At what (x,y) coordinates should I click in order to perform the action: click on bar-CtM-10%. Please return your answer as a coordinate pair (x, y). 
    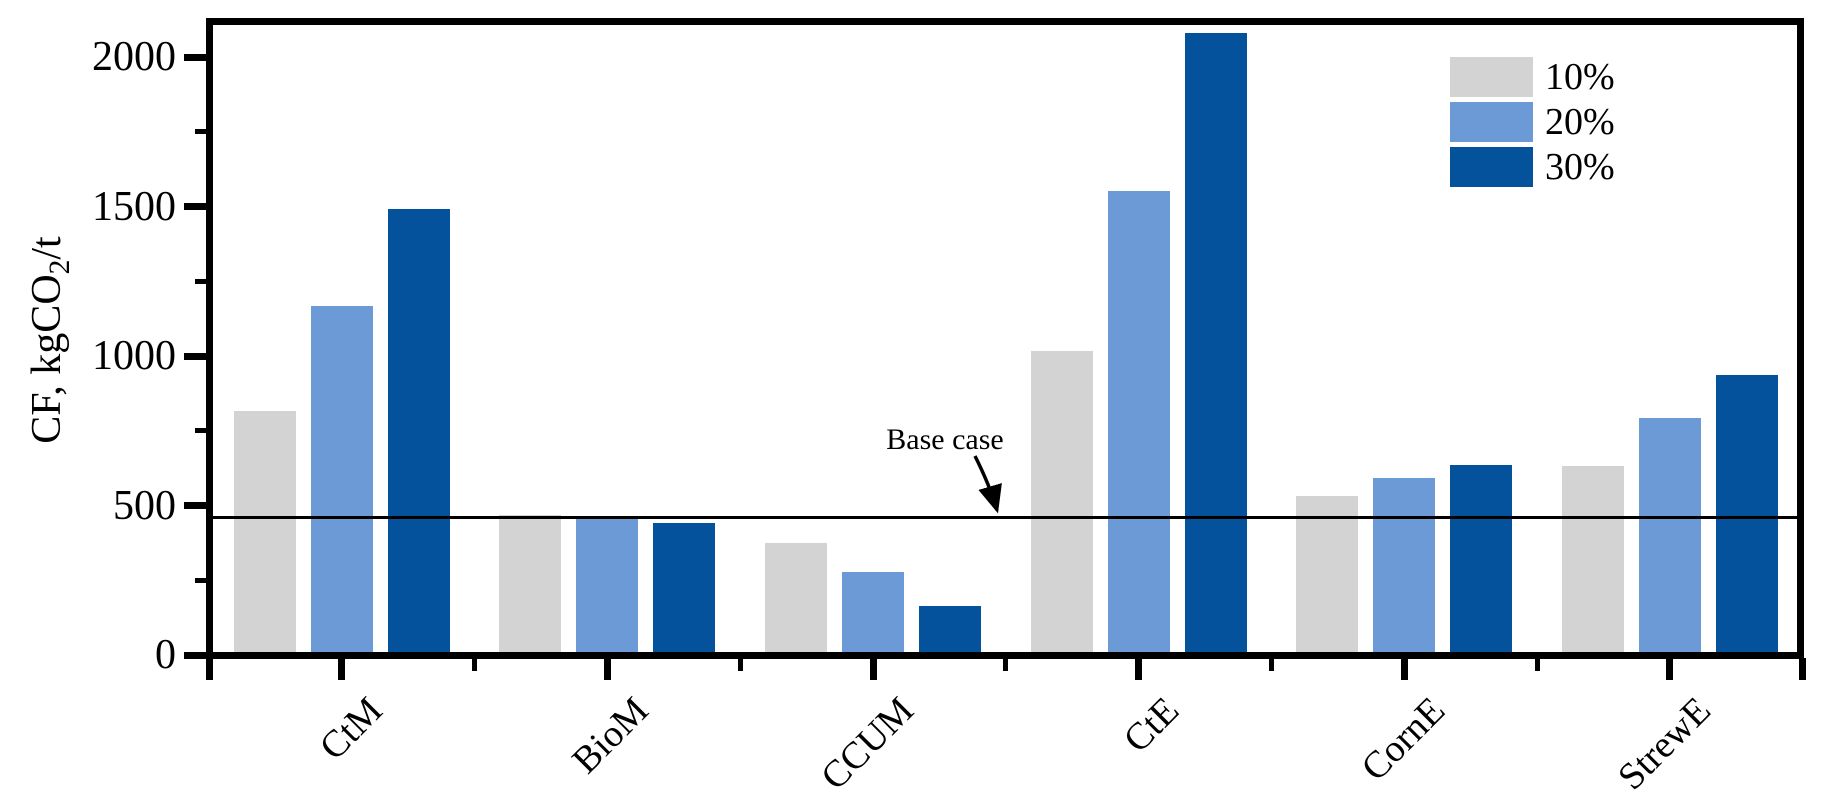
    Looking at the image, I should click on (265, 531).